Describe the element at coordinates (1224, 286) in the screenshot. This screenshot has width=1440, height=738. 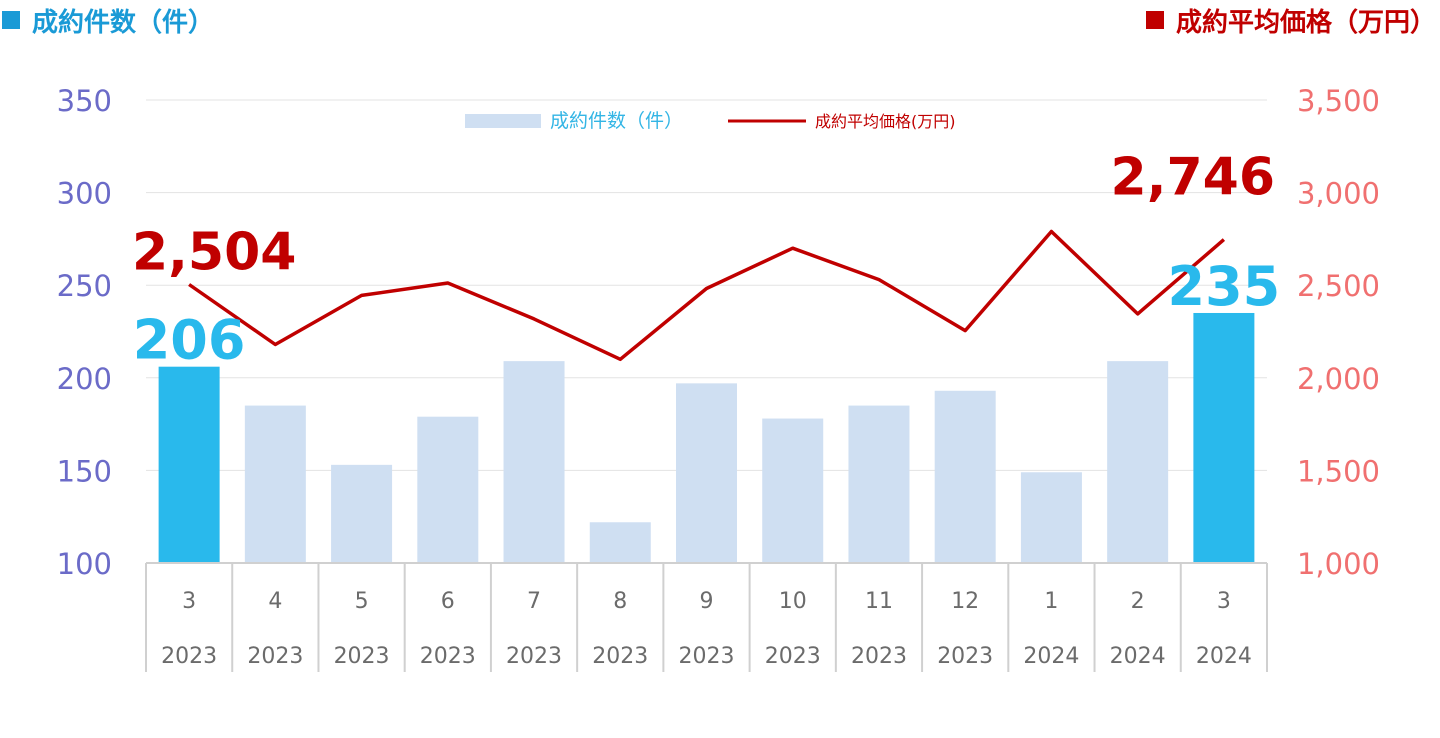
I see `bar-data-label: 235` at that location.